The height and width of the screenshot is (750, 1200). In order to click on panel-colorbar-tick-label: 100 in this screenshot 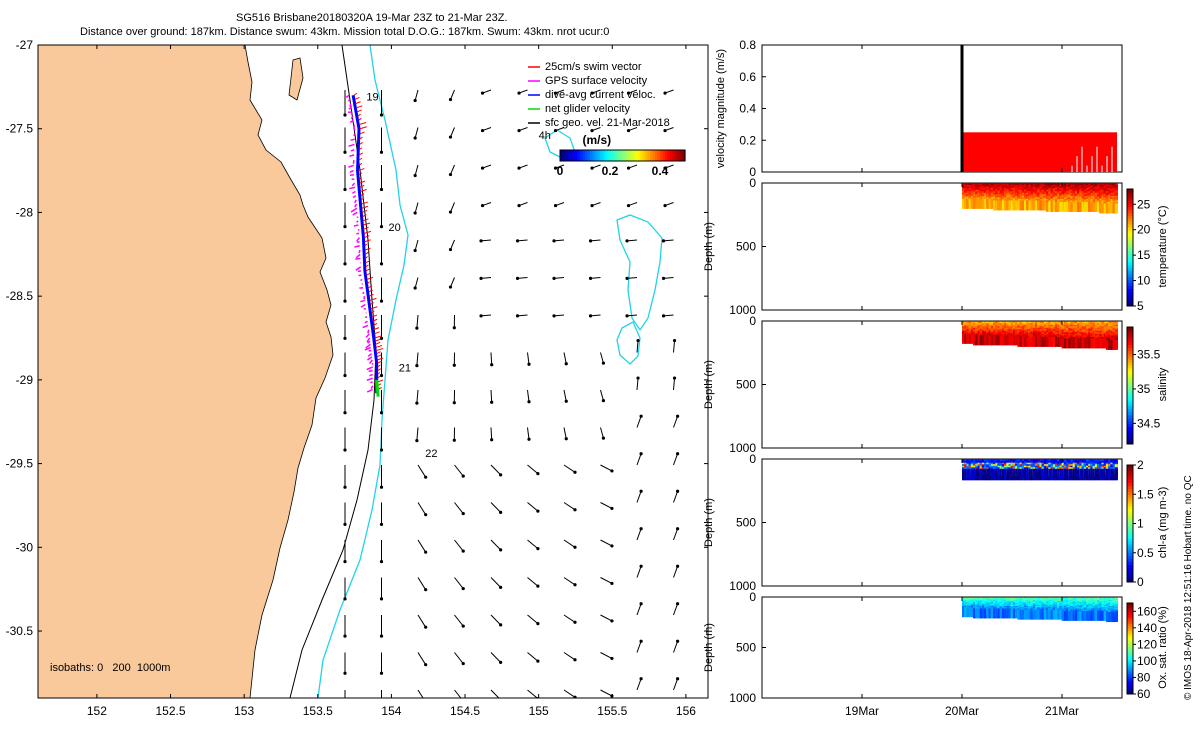, I will do `click(1147, 661)`.